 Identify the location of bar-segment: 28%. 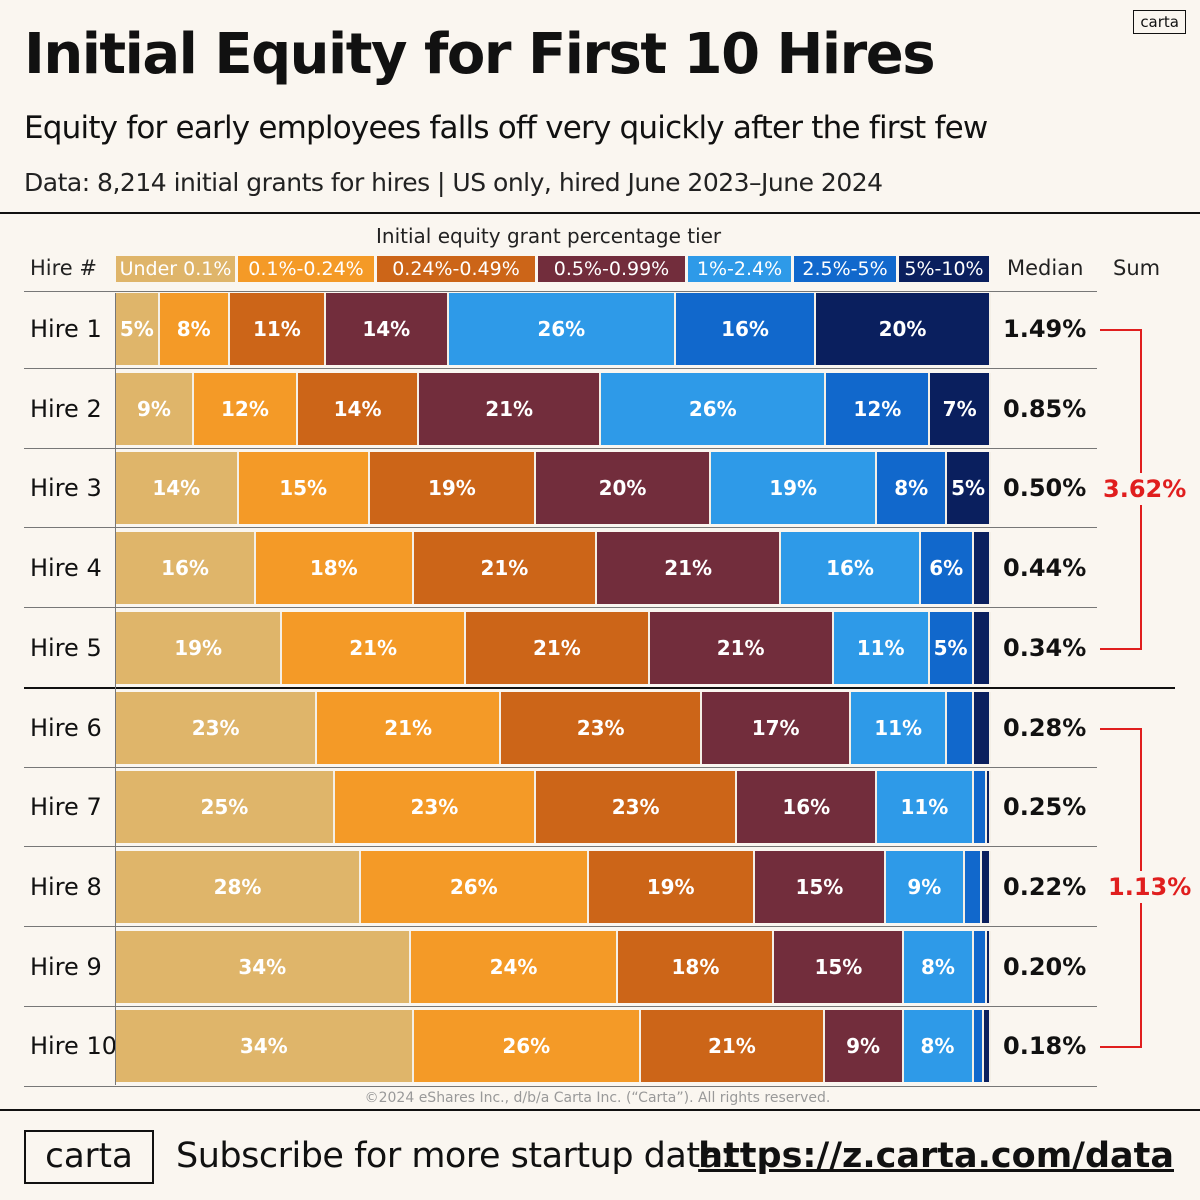
(238, 887).